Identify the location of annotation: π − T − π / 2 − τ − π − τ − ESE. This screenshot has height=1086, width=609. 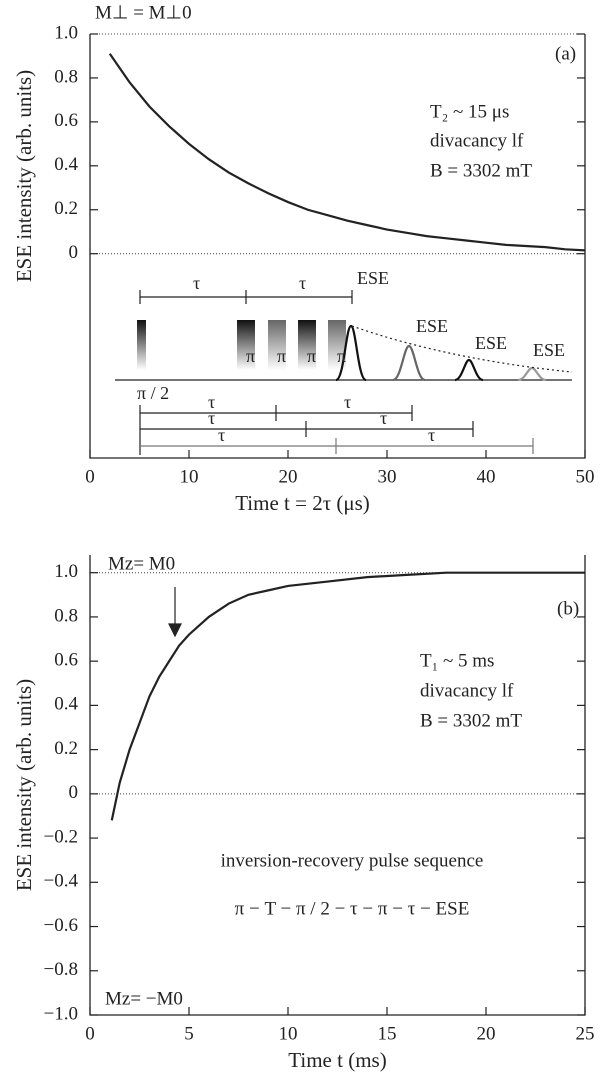
(352, 908).